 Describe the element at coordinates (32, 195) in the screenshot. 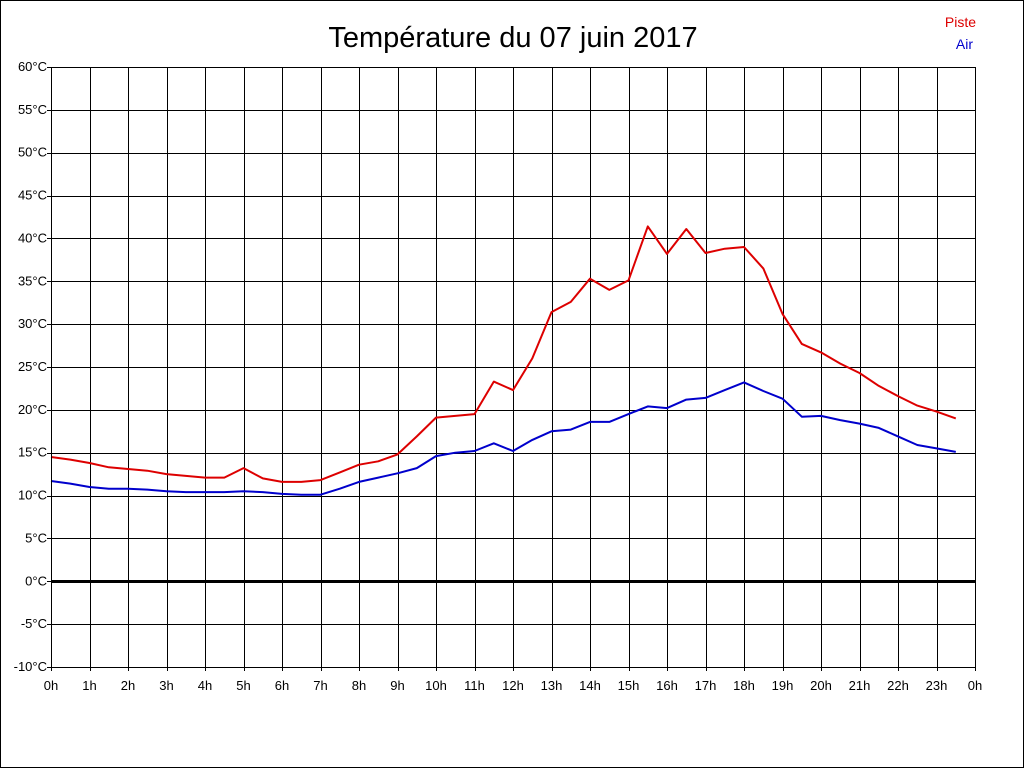

I see `y-tick-label: 45°C` at that location.